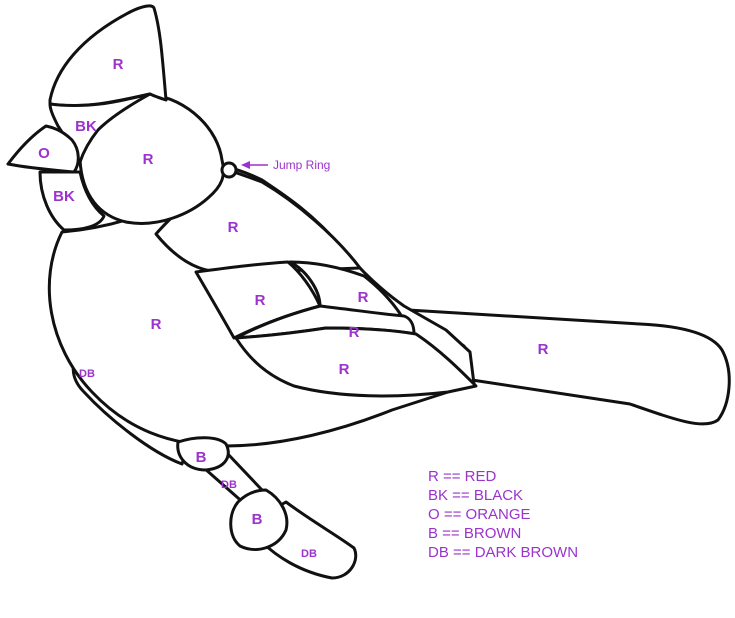  What do you see at coordinates (309, 554) in the screenshot?
I see `branch-right-label: DB` at bounding box center [309, 554].